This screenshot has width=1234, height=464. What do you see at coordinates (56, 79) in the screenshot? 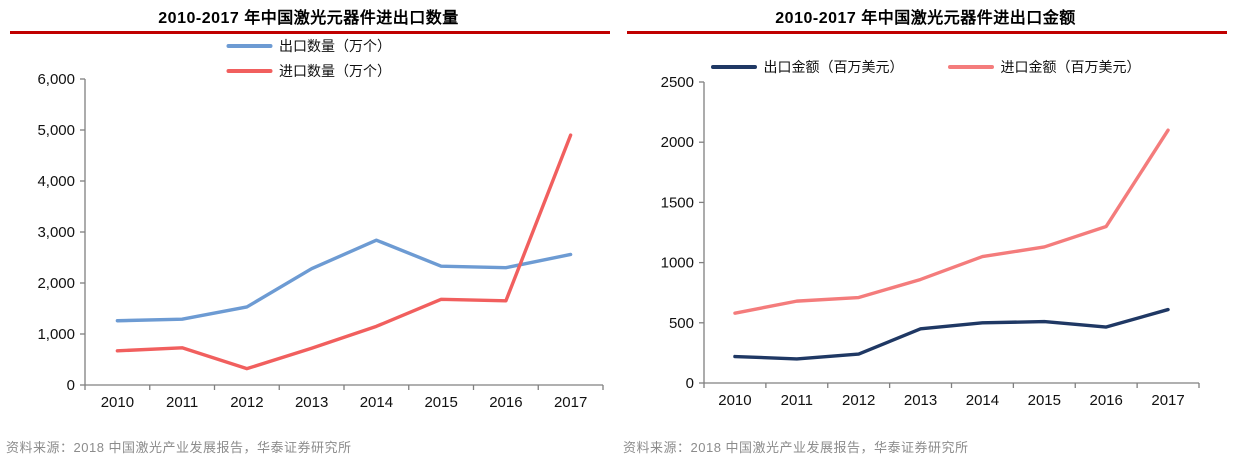
I see `y-tick-label: 6,000` at bounding box center [56, 79].